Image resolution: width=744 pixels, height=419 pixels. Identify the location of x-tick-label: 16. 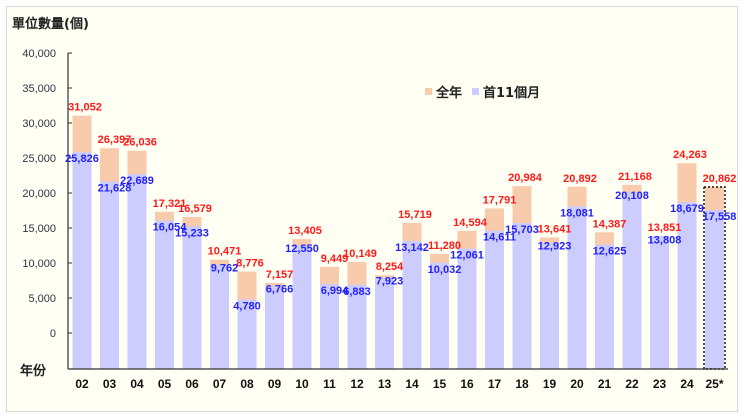
(467, 384).